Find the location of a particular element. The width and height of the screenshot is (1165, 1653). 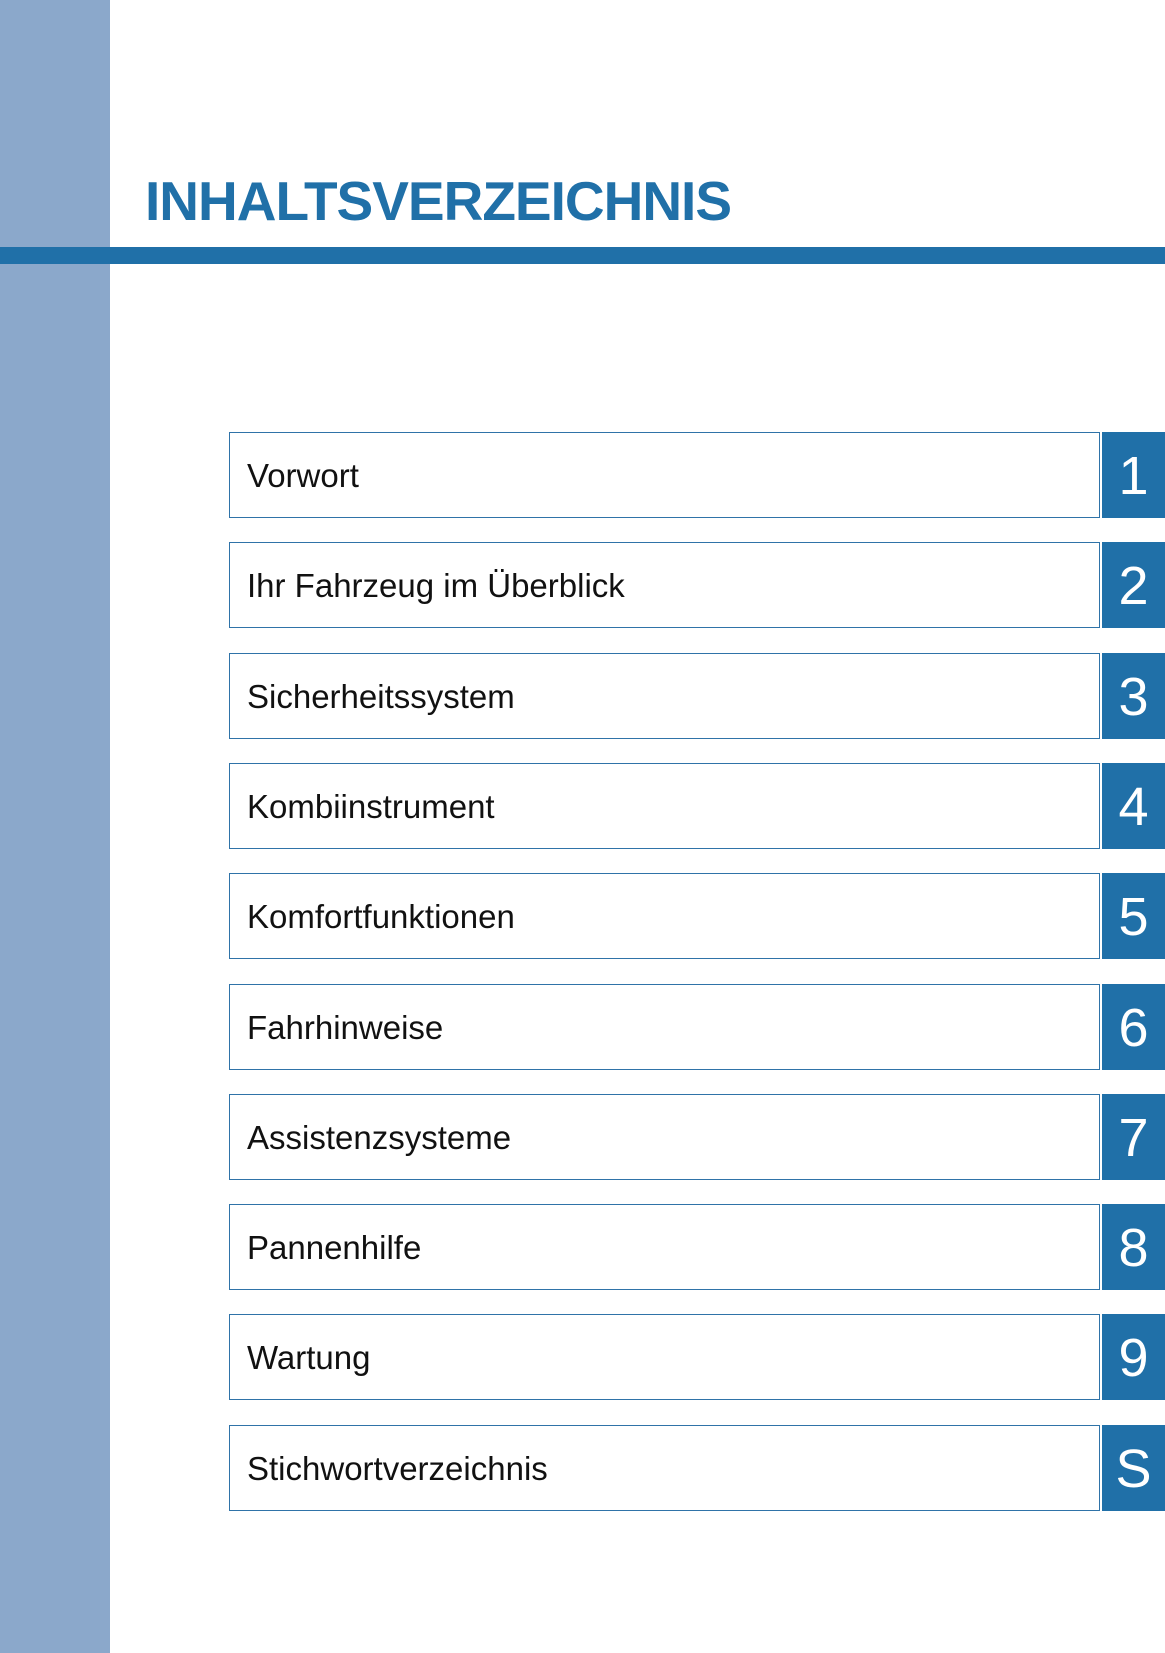

toc-entry-label: Kombiinstrument is located at coordinates (371, 806).